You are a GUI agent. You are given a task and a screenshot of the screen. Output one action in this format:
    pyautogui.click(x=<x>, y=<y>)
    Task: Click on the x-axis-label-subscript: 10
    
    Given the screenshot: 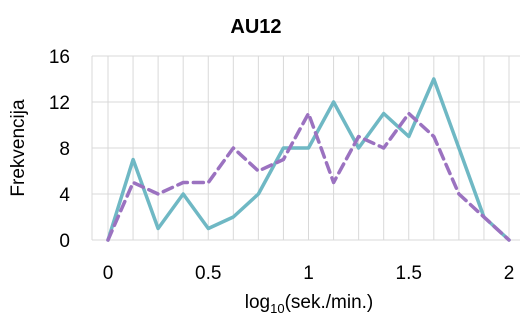 What is the action you would take?
    pyautogui.click(x=277, y=308)
    